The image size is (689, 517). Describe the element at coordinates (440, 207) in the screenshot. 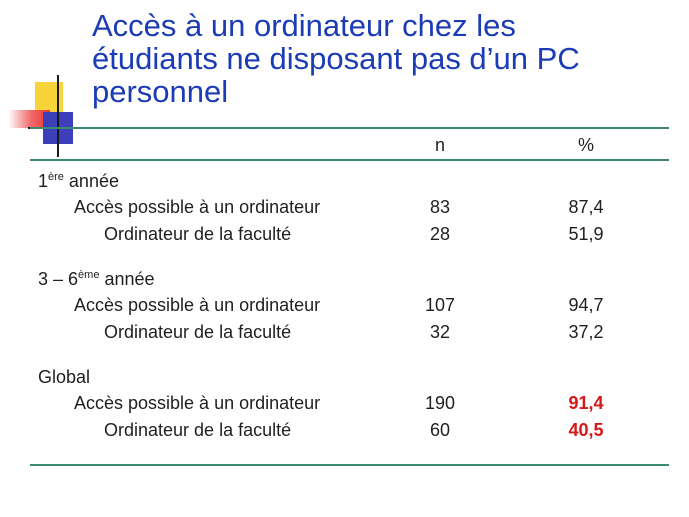

I see `row-n: 83` at that location.